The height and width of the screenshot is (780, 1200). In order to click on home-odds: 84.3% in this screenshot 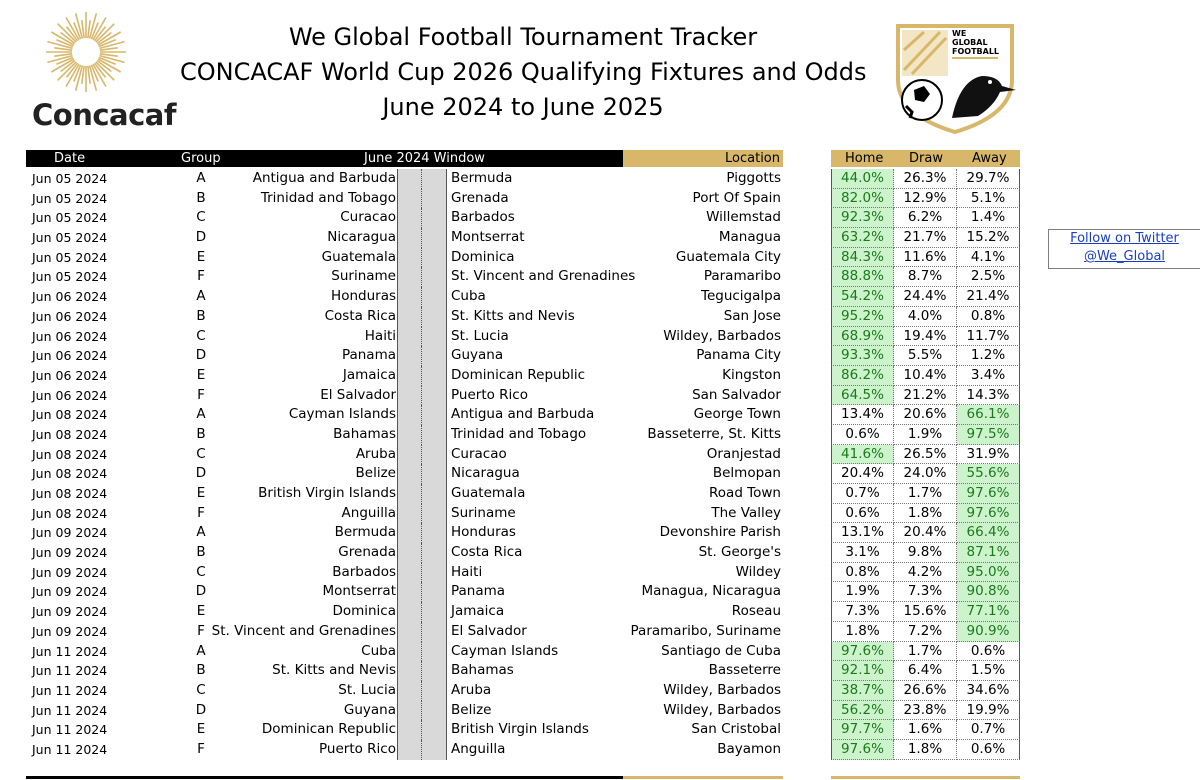, I will do `click(862, 257)`.